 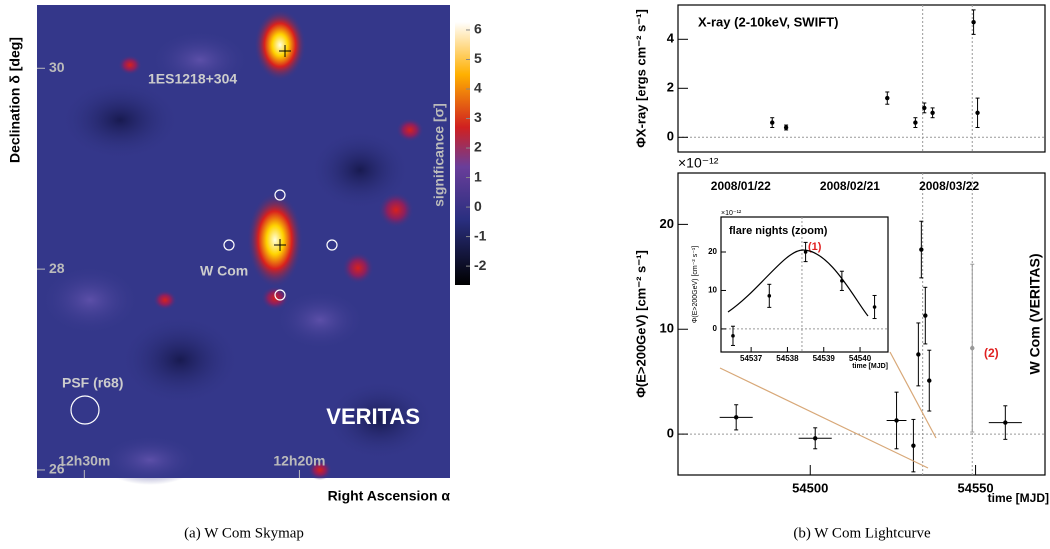 I want to click on x-tick-label: 54537, so click(x=751, y=358).